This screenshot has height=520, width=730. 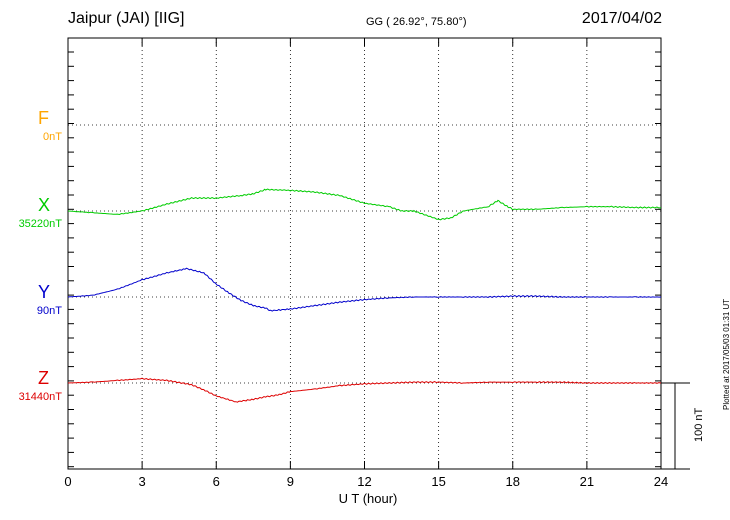 What do you see at coordinates (44, 292) in the screenshot?
I see `component-y-label: Y` at bounding box center [44, 292].